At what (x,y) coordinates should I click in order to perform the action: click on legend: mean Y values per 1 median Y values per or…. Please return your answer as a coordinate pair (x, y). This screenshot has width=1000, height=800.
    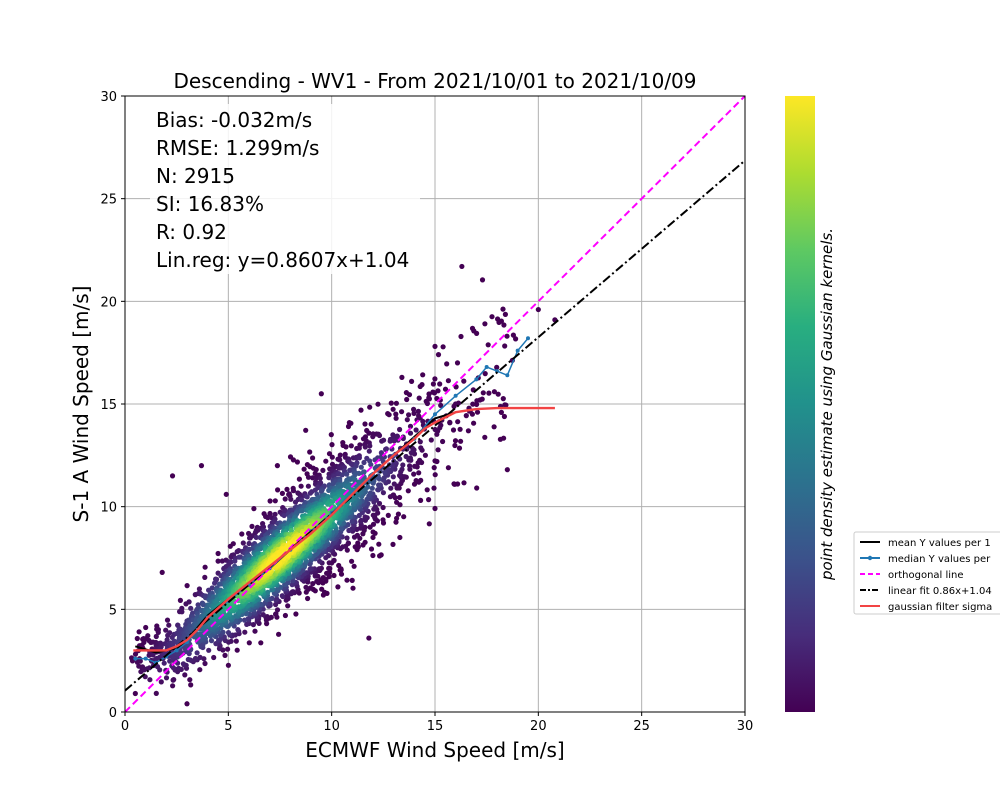
    Looking at the image, I should click on (926, 573).